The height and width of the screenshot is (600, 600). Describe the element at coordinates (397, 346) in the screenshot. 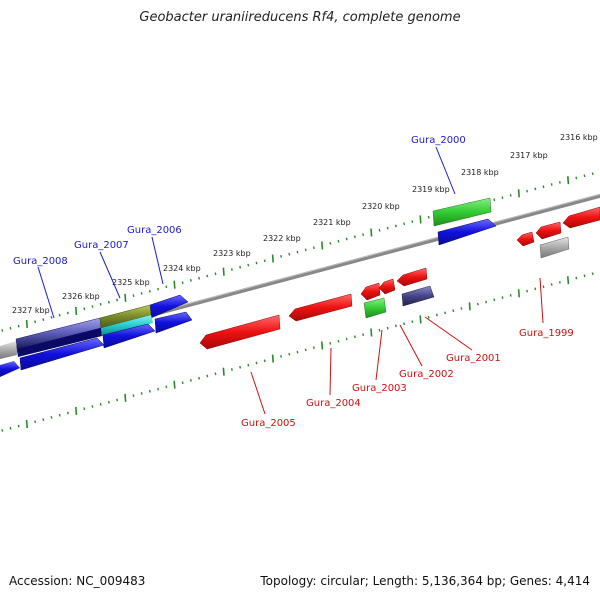

I see `reverse-leaders` at that location.